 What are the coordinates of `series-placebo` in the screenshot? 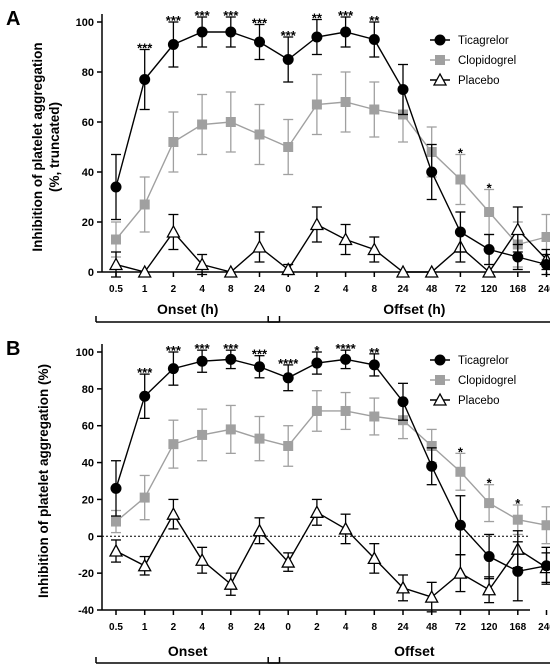 It's located at (329, 242).